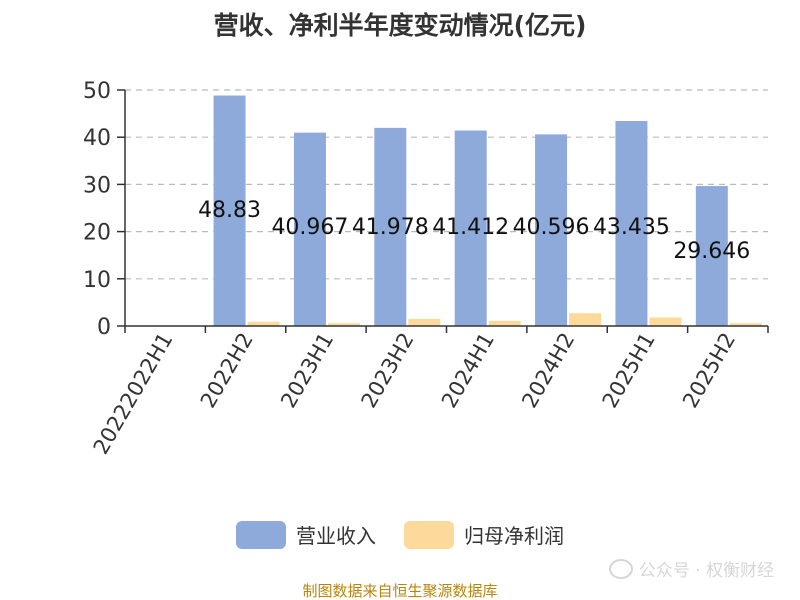 Image resolution: width=800 pixels, height=600 pixels. Describe the element at coordinates (400, 25) in the screenshot. I see `chart-title: 营收、净利半年度变动情况(亿元)` at that location.